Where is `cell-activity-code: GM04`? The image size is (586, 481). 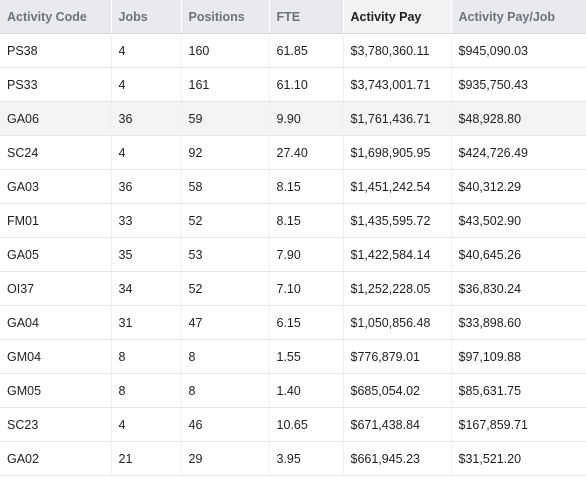
cell-activity-code: GM04 is located at coordinates (56, 356).